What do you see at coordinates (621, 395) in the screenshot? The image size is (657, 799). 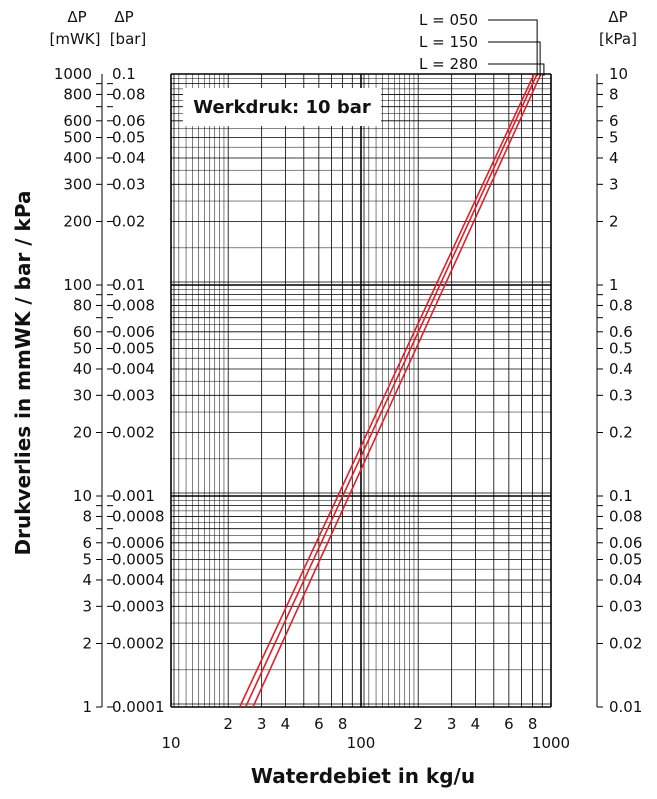 I see `y-tick-label-kpa: 0.3` at bounding box center [621, 395].